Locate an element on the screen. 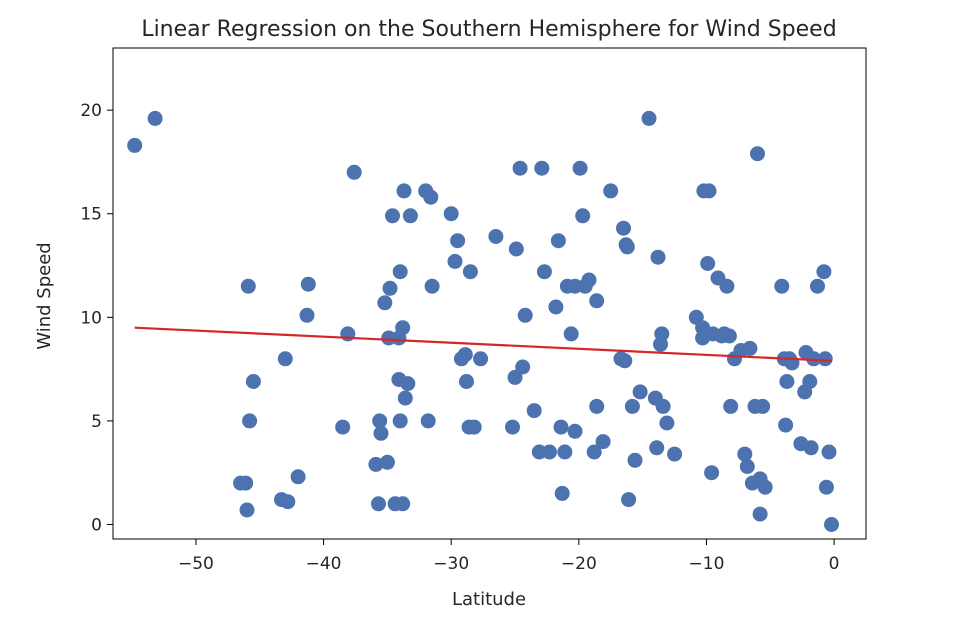 The height and width of the screenshot is (625, 963). x-tick-label: −10 is located at coordinates (707, 564).